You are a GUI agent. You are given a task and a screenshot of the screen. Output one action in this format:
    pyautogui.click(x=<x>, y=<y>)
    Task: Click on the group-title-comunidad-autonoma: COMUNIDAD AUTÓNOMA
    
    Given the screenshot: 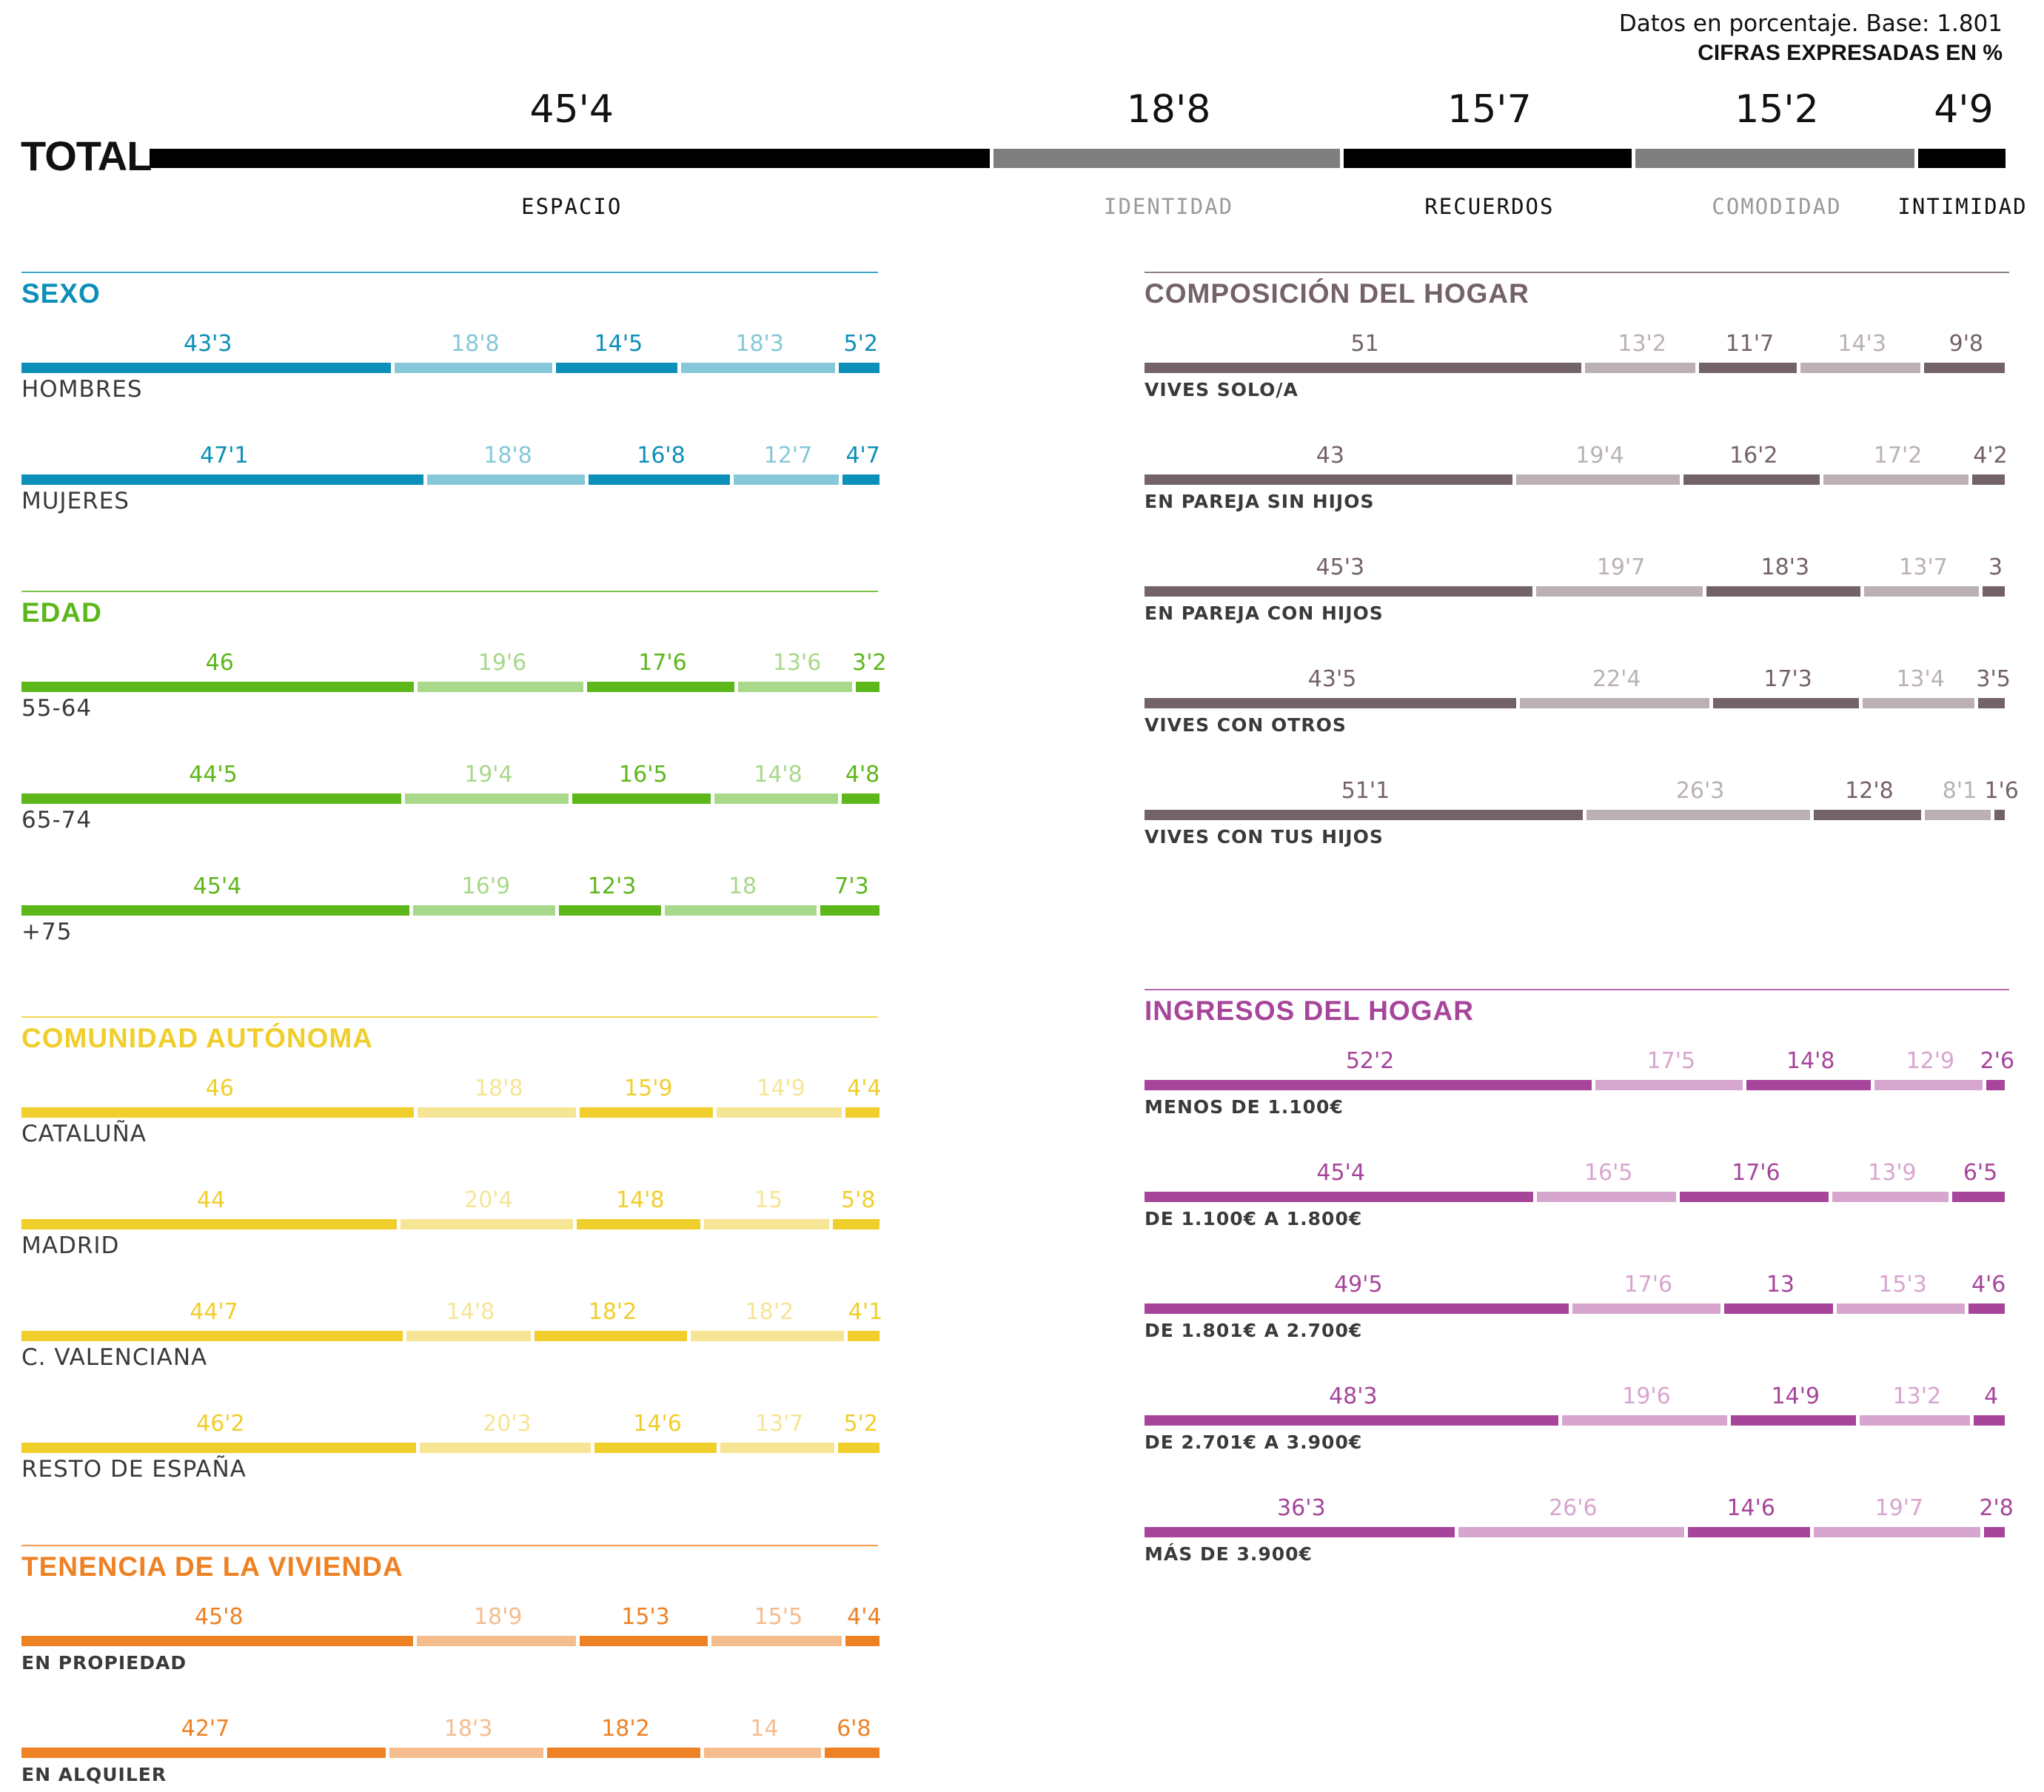 What is the action you would take?
    pyautogui.click(x=197, y=1038)
    